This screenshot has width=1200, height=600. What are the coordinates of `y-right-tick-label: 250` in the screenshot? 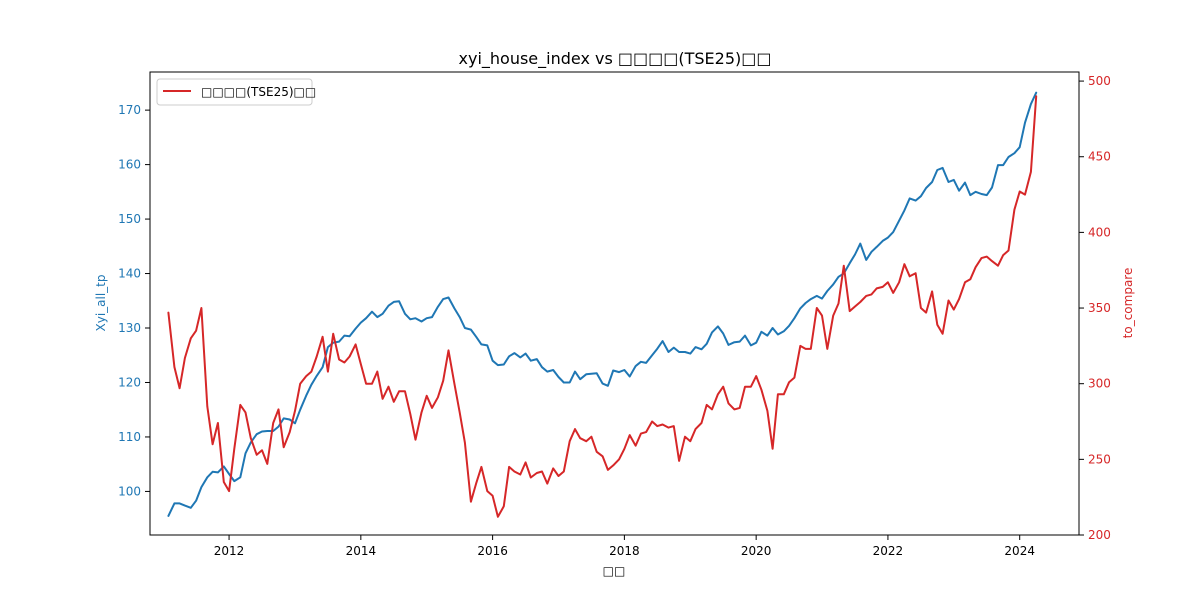 It's located at (1099, 459).